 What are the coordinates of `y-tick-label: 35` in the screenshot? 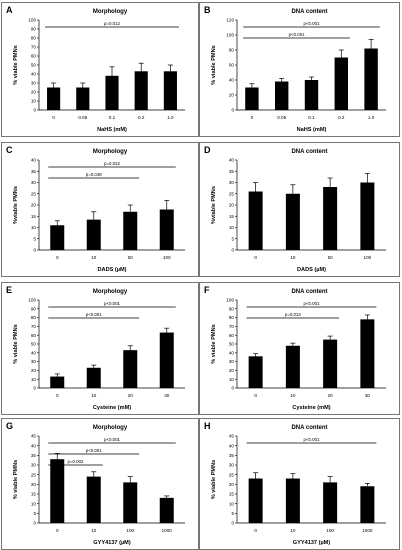 It's located at (232, 455).